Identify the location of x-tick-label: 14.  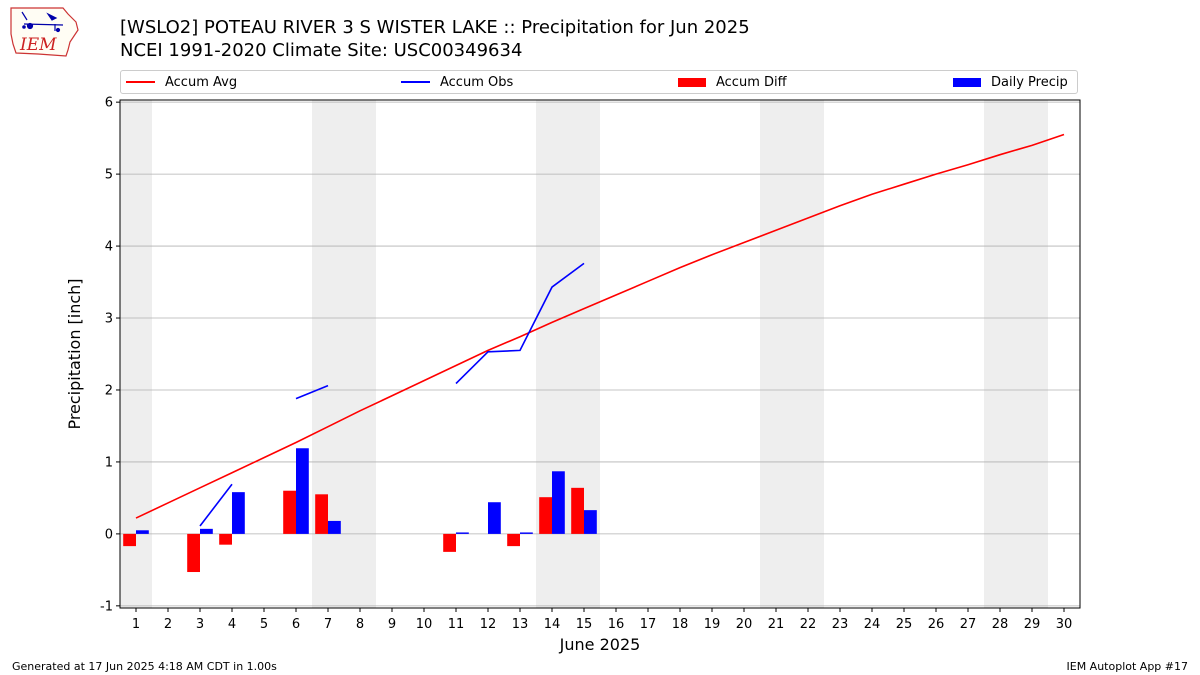
(552, 624).